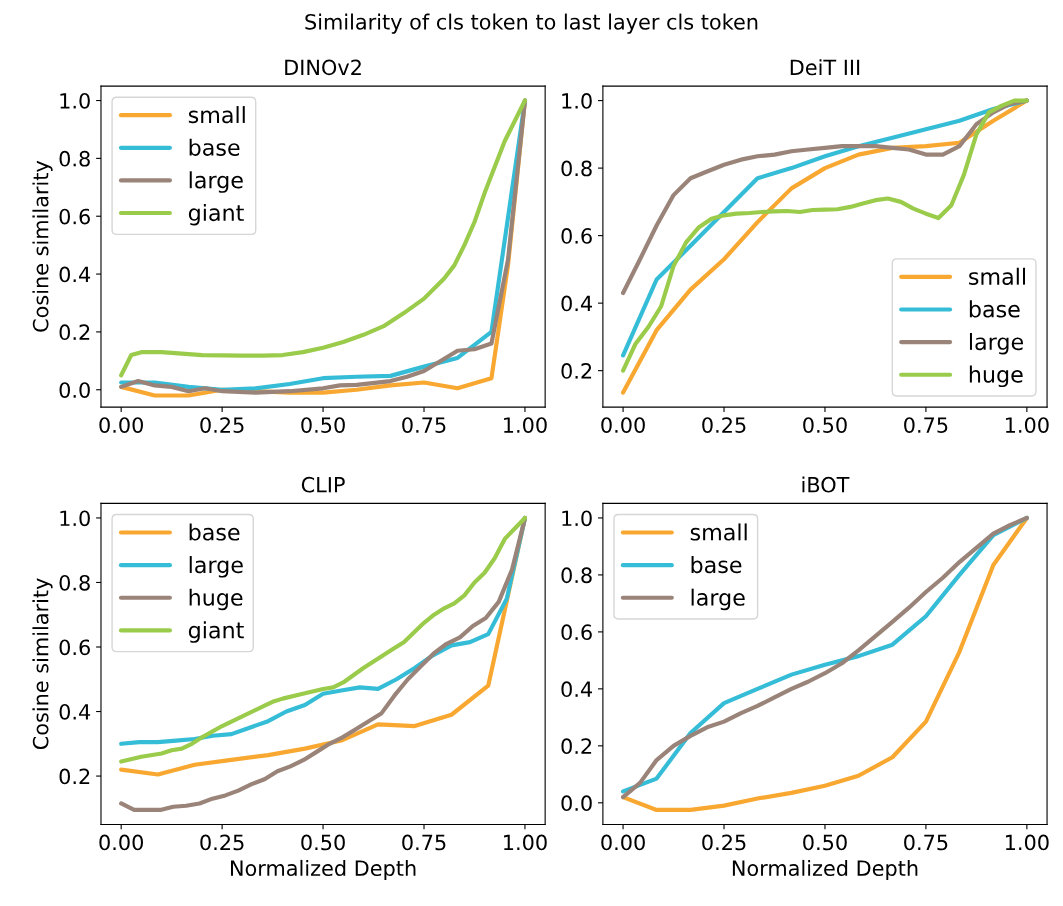 This screenshot has height=906, width=1063. What do you see at coordinates (323, 484) in the screenshot?
I see `chart-title: CLIP` at bounding box center [323, 484].